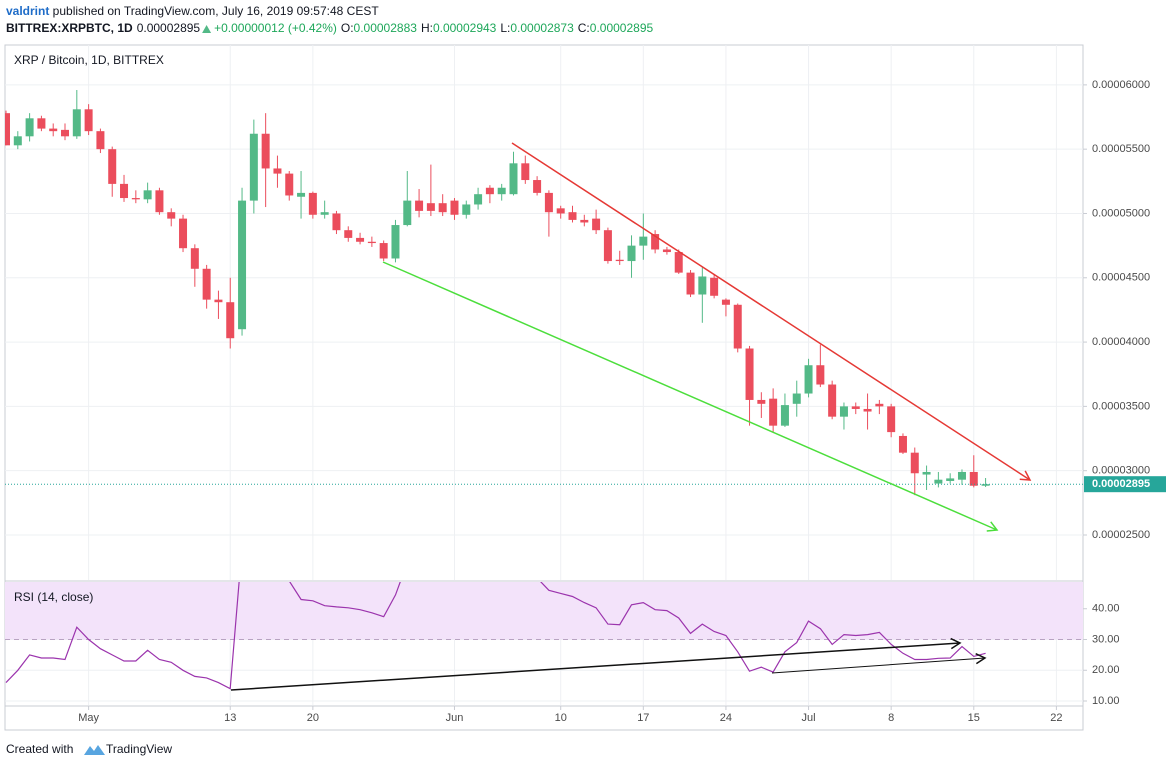 The image size is (1170, 768). What do you see at coordinates (726, 718) in the screenshot?
I see `x-tick-label: 24` at bounding box center [726, 718].